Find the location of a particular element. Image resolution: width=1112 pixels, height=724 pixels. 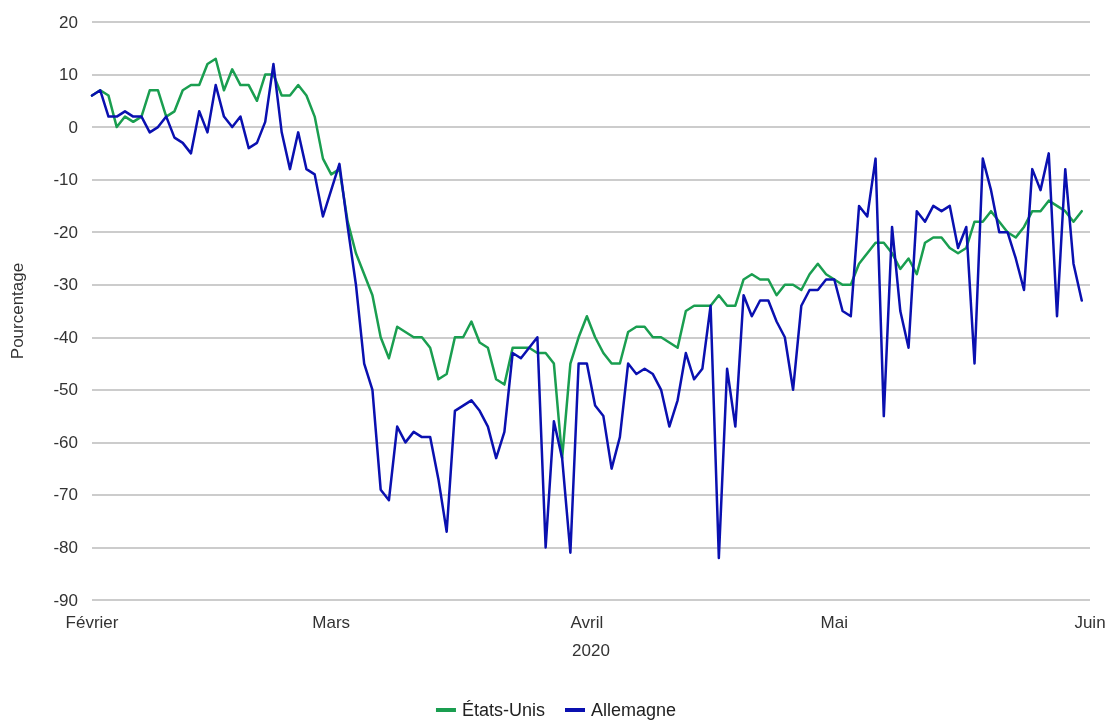

y-tick-label: -50 is located at coordinates (65, 390).